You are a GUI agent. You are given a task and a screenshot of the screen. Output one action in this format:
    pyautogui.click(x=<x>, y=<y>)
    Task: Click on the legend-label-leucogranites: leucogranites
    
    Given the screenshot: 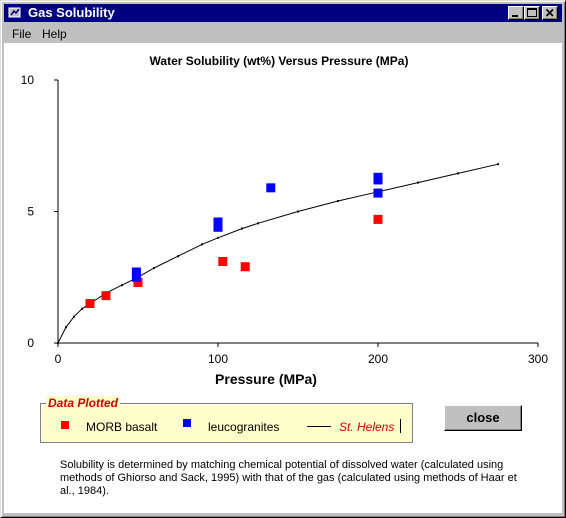 What is the action you would take?
    pyautogui.click(x=244, y=427)
    